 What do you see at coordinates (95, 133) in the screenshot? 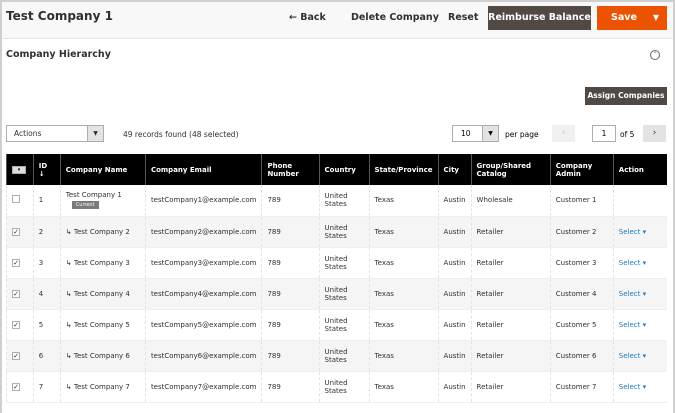
I see `chevron-down-icon: ▼` at bounding box center [95, 133].